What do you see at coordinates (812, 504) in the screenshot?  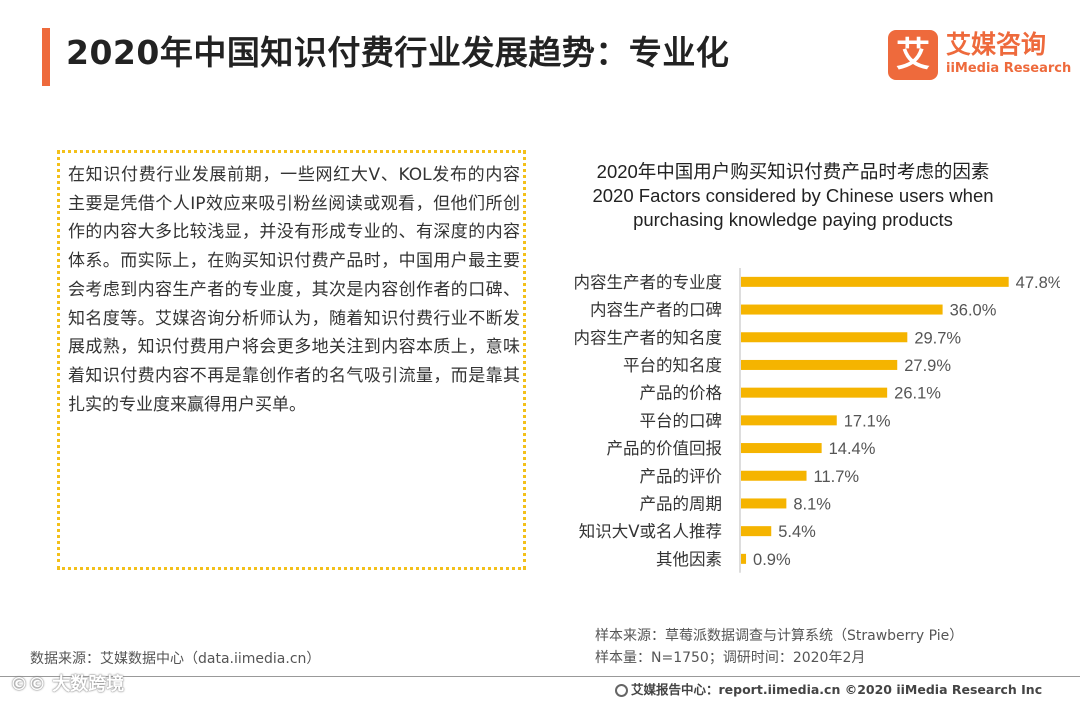 I see `value-label: 8.1%` at bounding box center [812, 504].